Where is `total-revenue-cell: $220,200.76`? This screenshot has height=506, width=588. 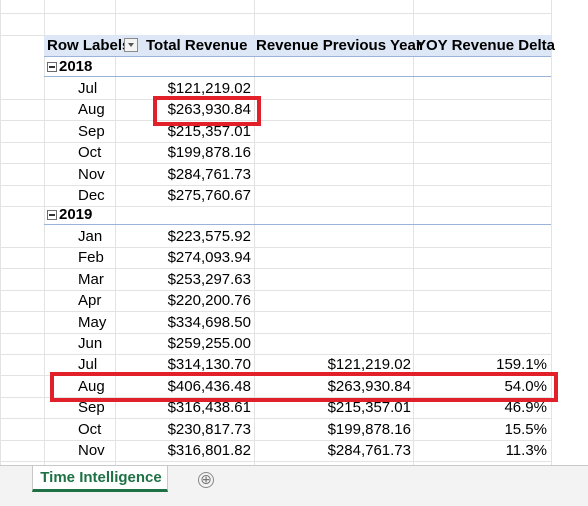
total-revenue-cell: $220,200.76 is located at coordinates (209, 301).